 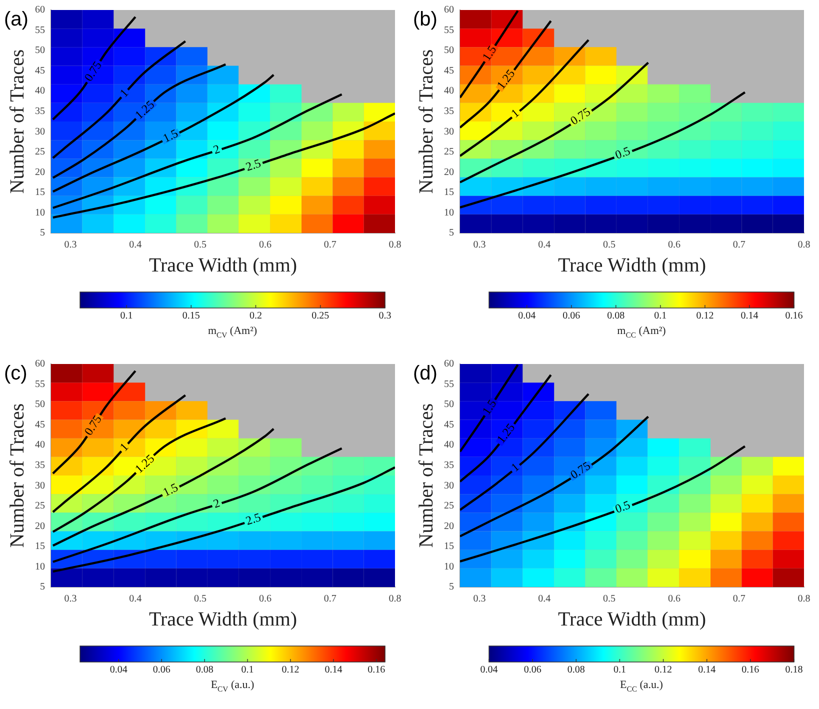 I want to click on text: (d), so click(x=425, y=373).